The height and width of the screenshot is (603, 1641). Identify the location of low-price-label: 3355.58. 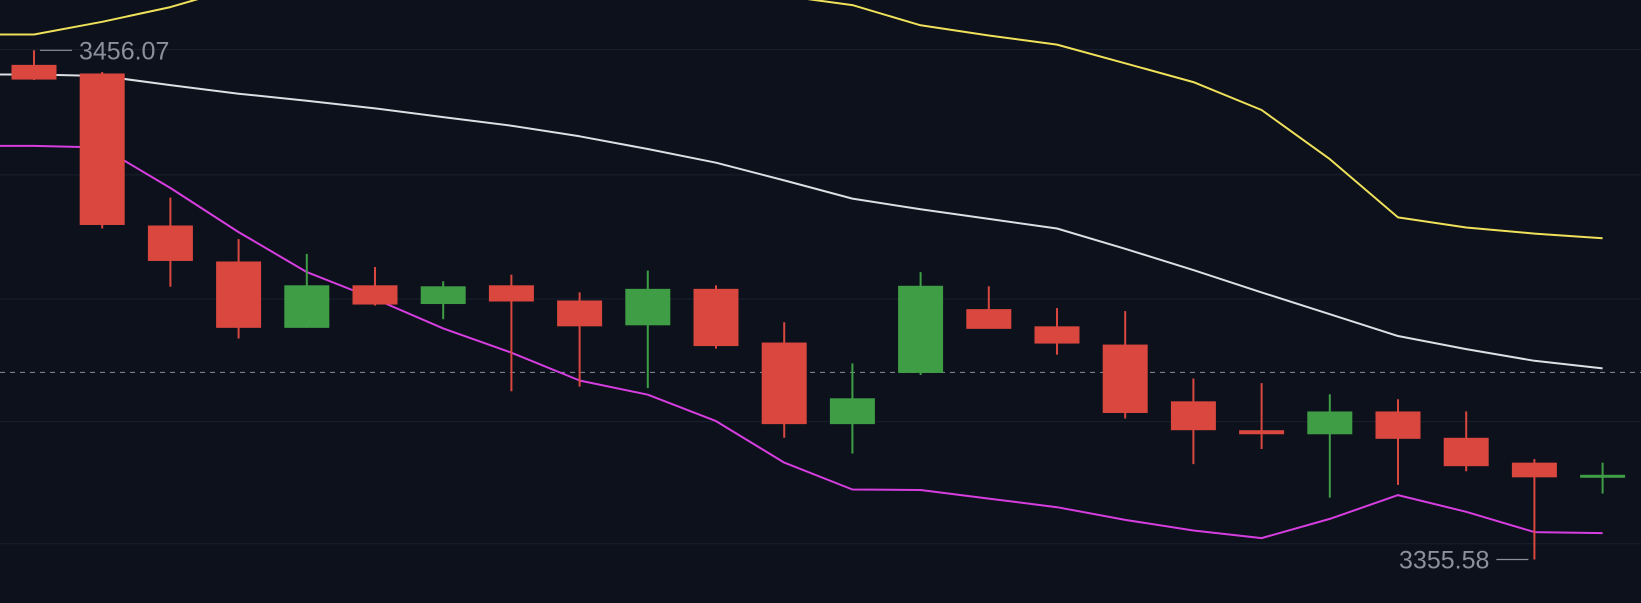
(1444, 561).